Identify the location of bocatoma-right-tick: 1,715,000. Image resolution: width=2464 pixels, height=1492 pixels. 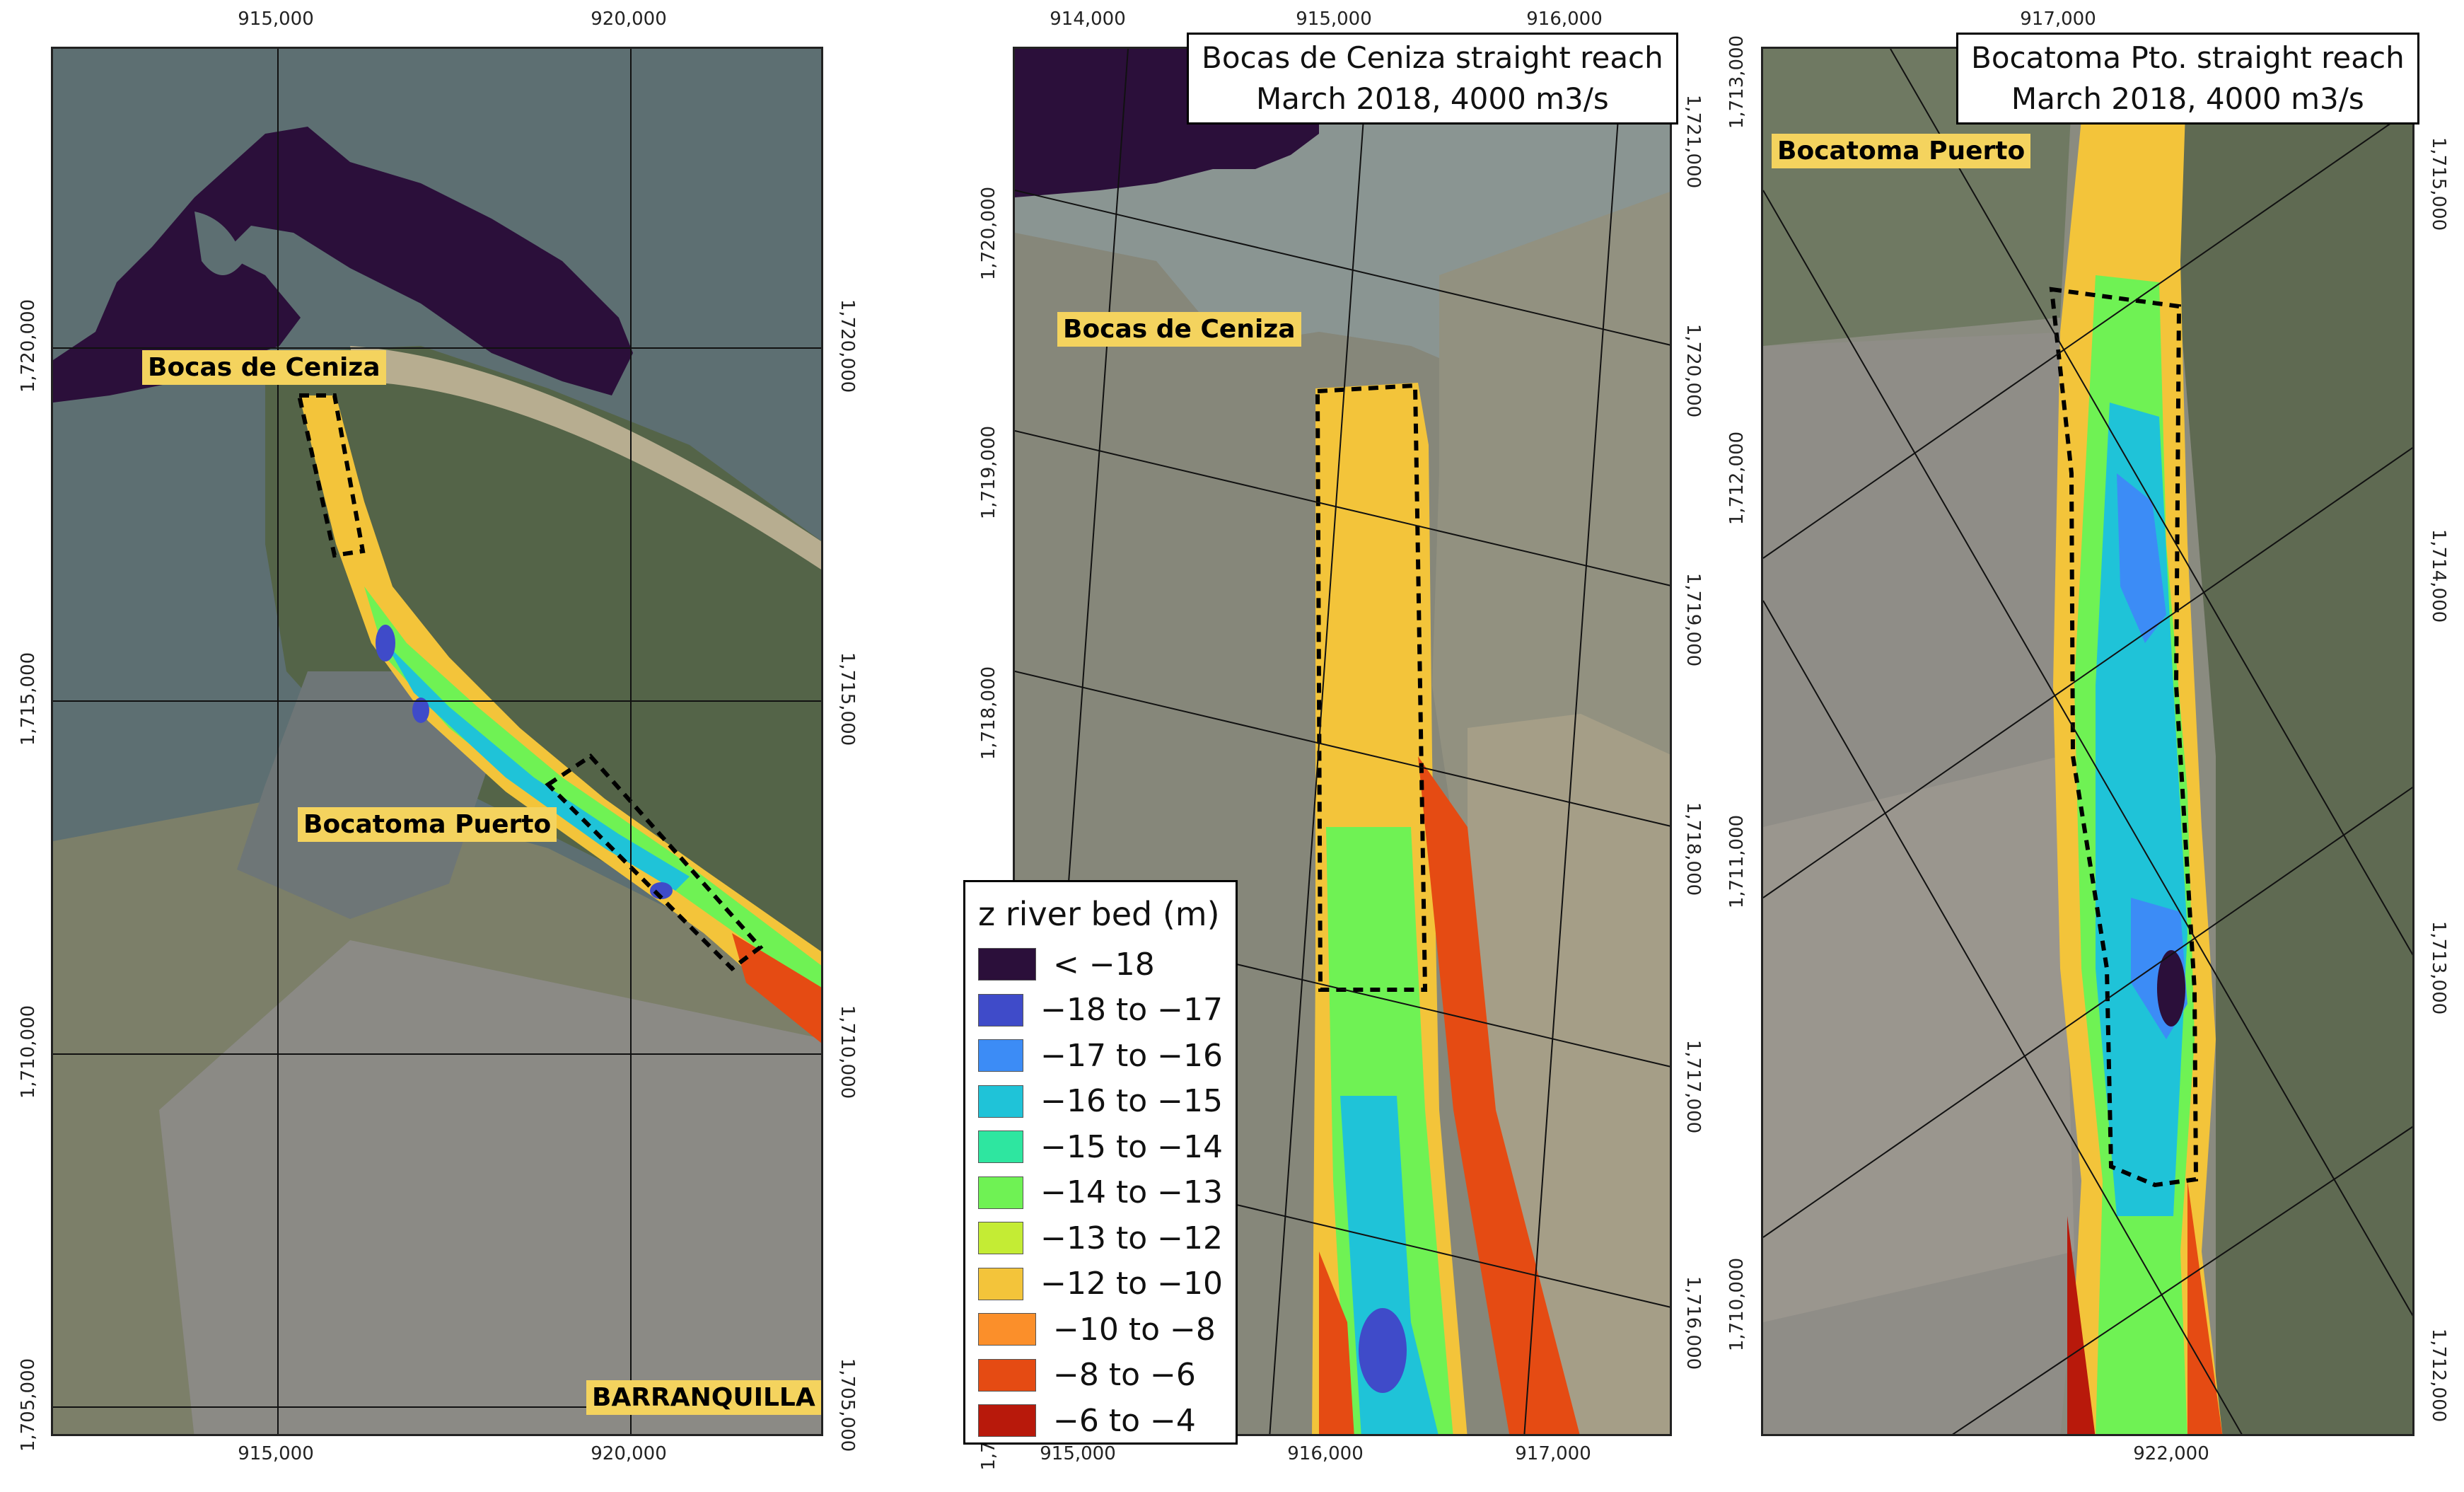
(2438, 184).